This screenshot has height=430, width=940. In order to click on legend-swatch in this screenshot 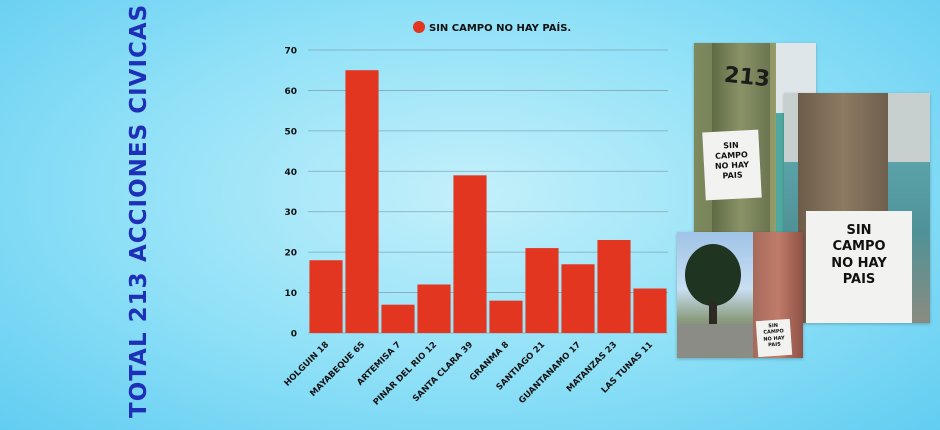, I will do `click(419, 27)`.